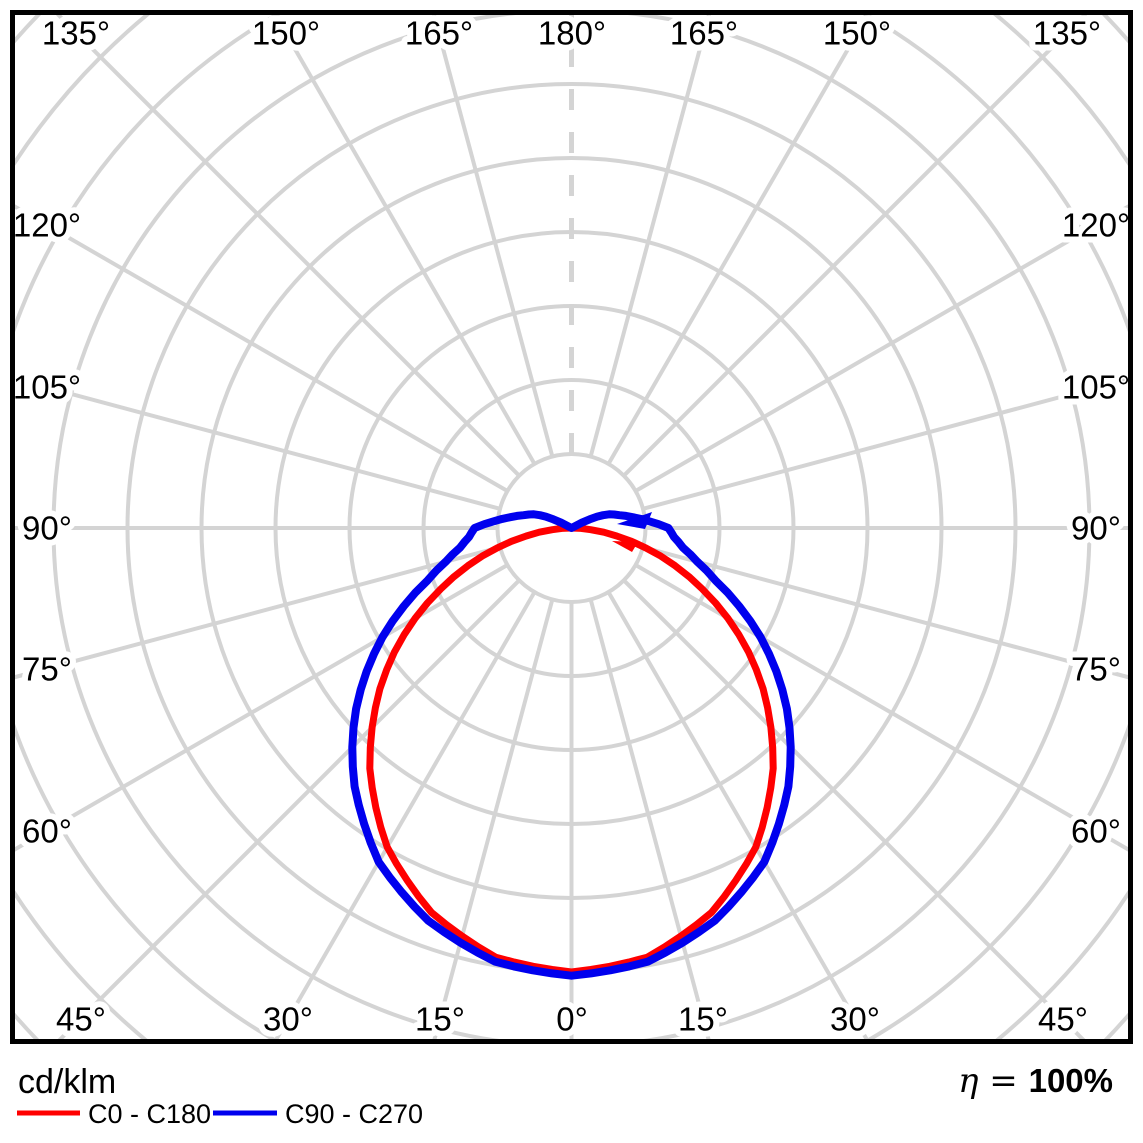 The width and height of the screenshot is (1143, 1143). What do you see at coordinates (565, 1095) in the screenshot?
I see `legend: cd/klm C0 - C180 C90 - C270 η = 100%` at bounding box center [565, 1095].